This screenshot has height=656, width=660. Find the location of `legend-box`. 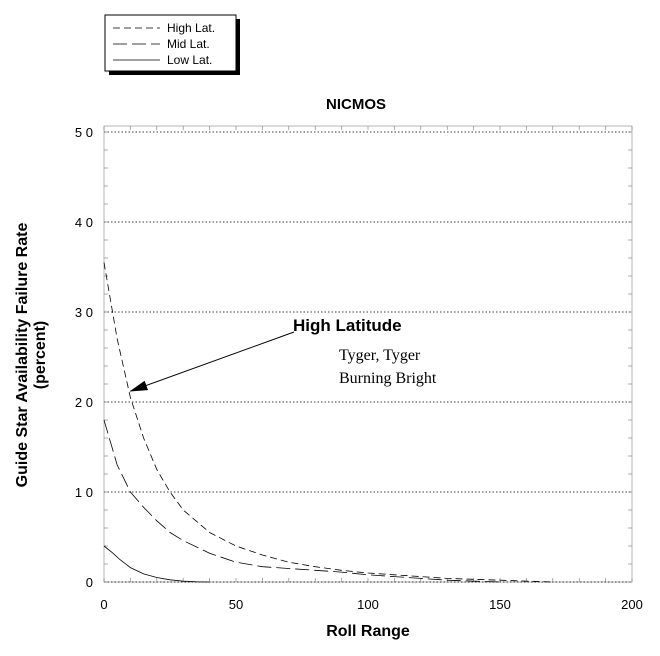

legend-box is located at coordinates (170, 43).